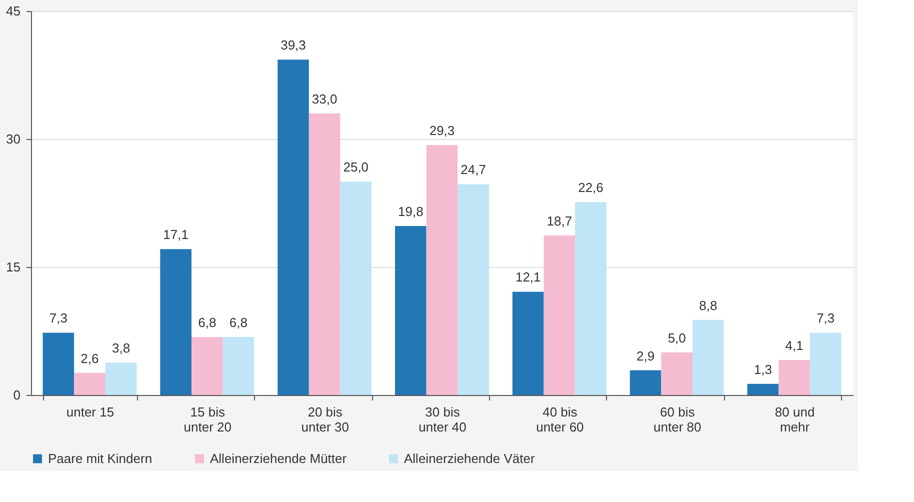  Describe the element at coordinates (442, 419) in the screenshot. I see `x-tick-label: 30 bis unter 40` at that location.